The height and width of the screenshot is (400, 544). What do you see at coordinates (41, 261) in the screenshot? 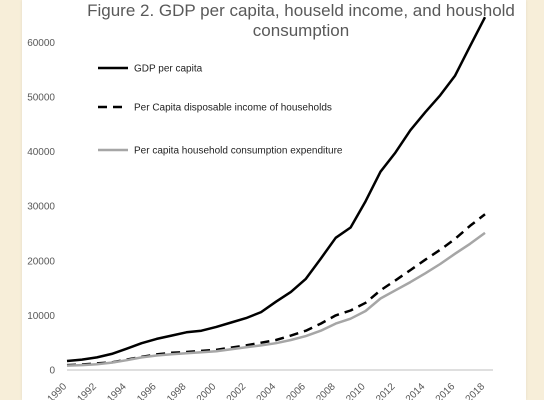
I see `y-tick-label: 20000` at bounding box center [41, 261].